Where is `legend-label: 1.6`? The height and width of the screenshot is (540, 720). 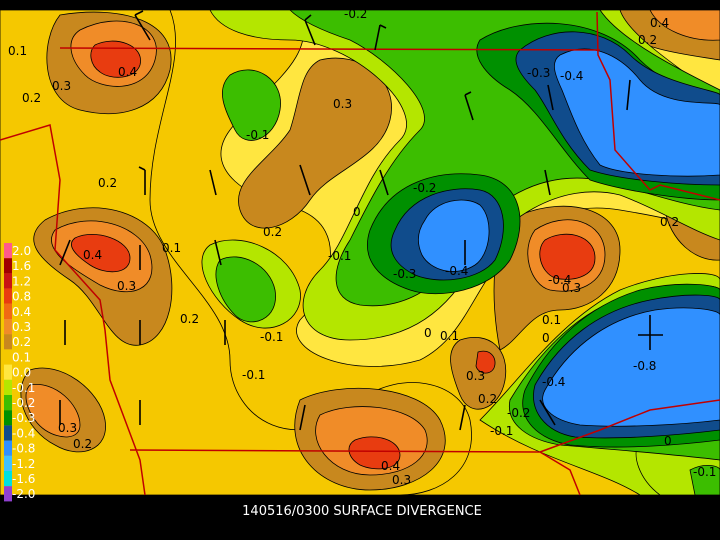
legend-label: 1.6 is located at coordinates (21, 266).